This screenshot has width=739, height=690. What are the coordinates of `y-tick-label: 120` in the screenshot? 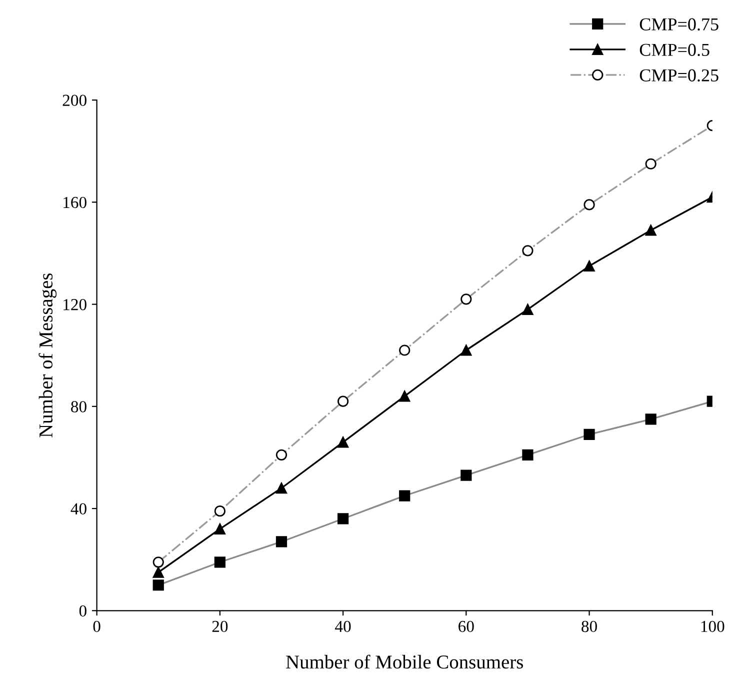 It's located at (75, 304).